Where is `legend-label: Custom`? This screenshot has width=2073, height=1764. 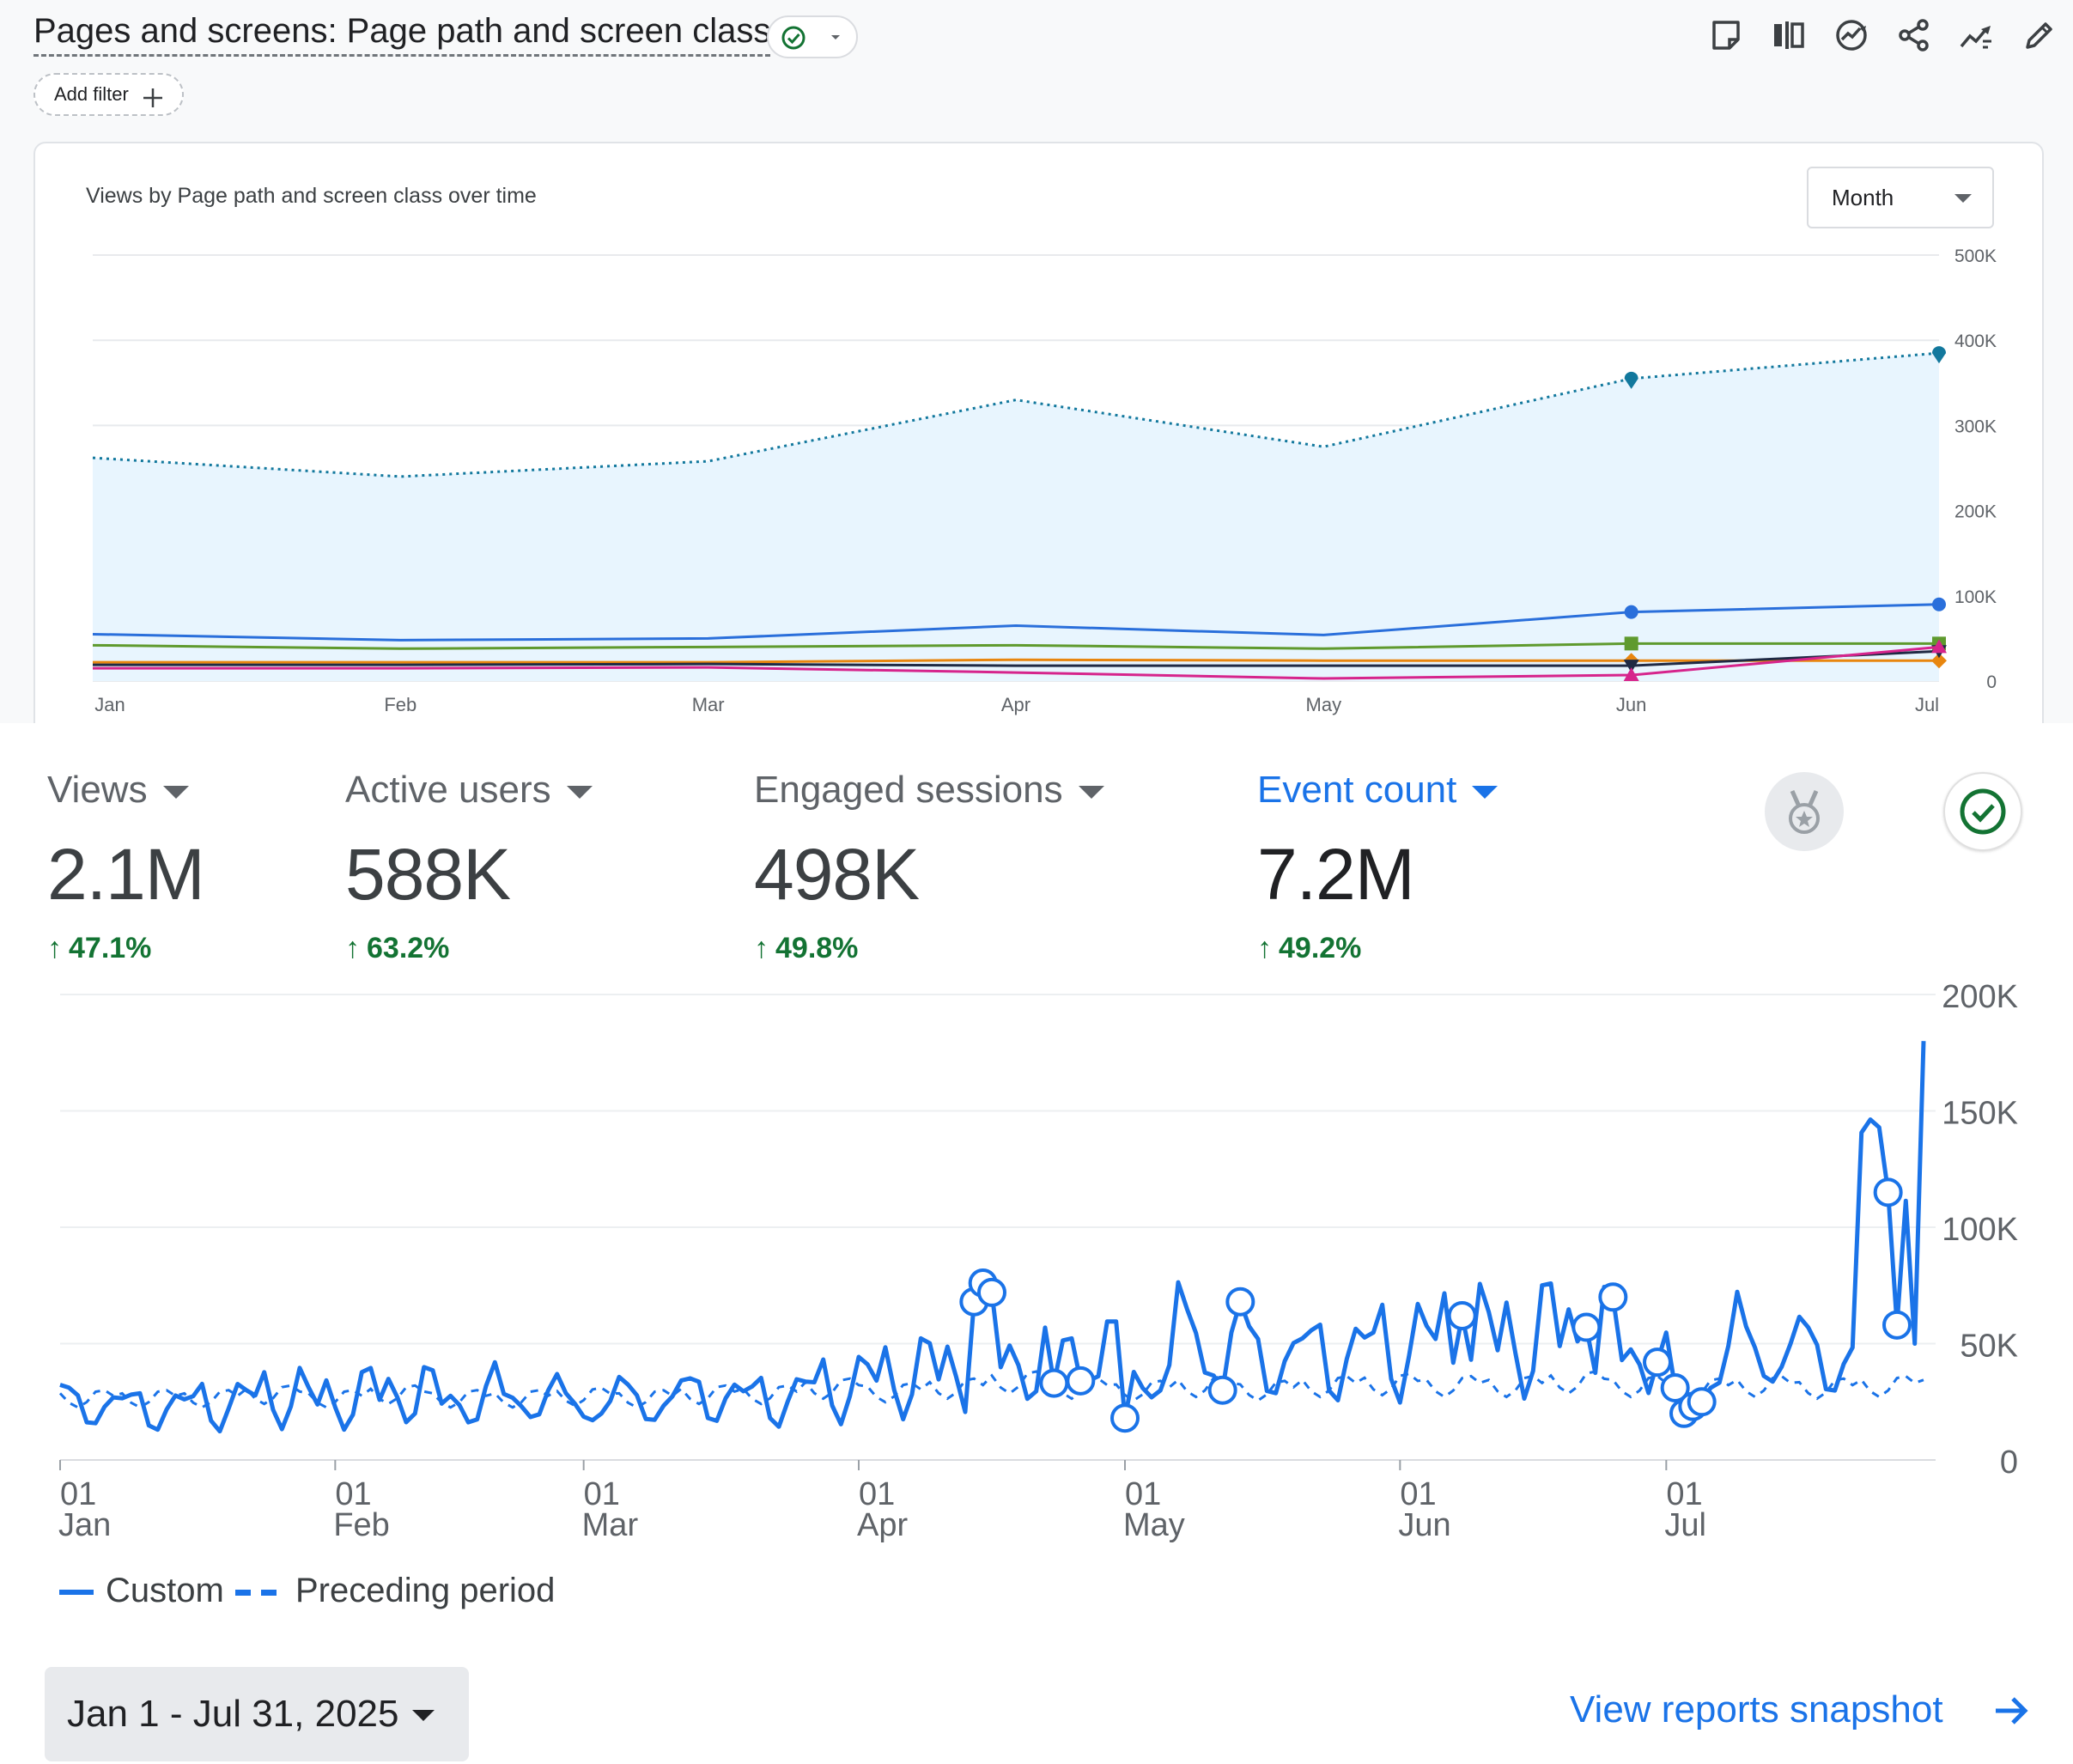 legend-label: Custom is located at coordinates (165, 1590).